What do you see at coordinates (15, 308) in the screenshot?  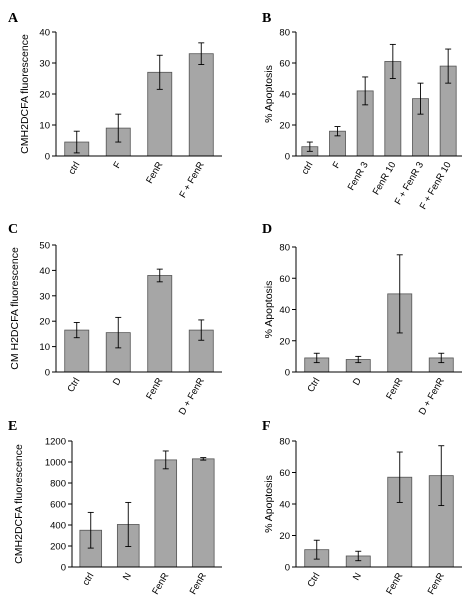 I see `y-axis-title: CM H2DCFA fluorescence` at bounding box center [15, 308].